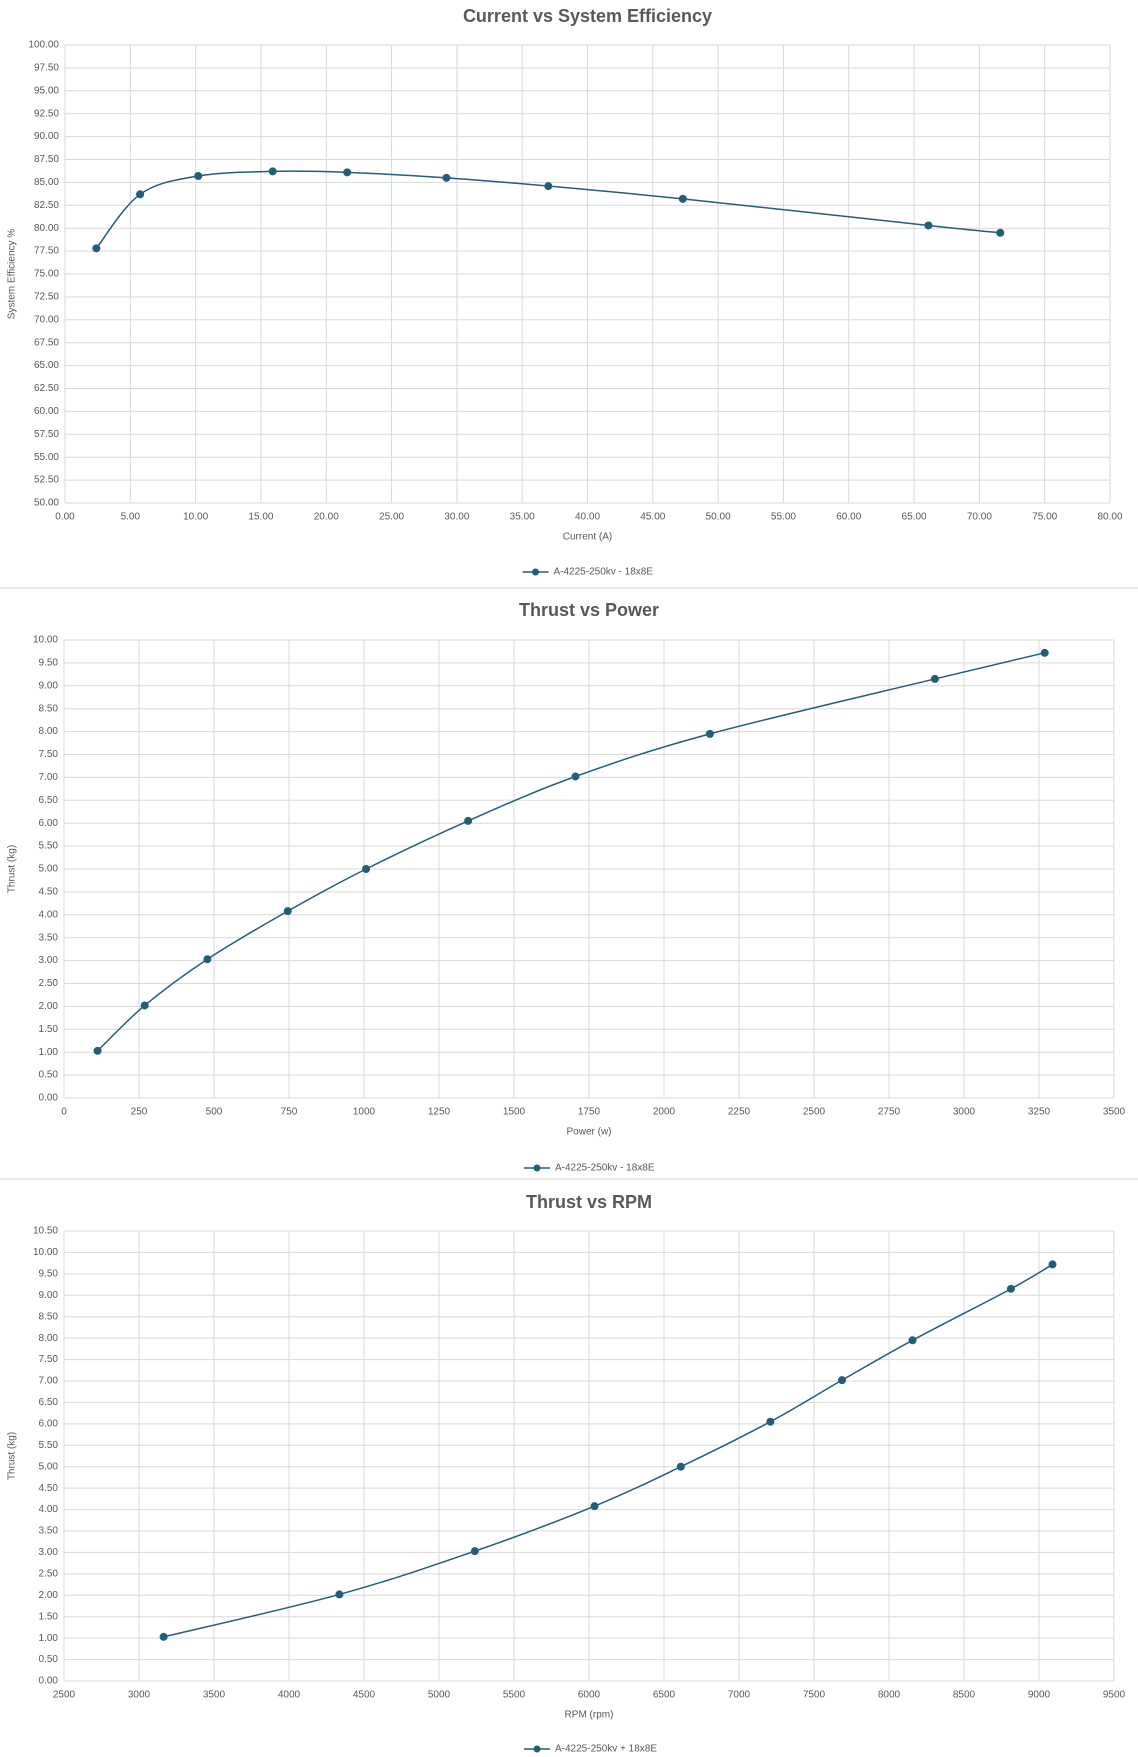 The image size is (1138, 1757). What do you see at coordinates (46, 480) in the screenshot?
I see `y-tick-label: 52.50` at bounding box center [46, 480].